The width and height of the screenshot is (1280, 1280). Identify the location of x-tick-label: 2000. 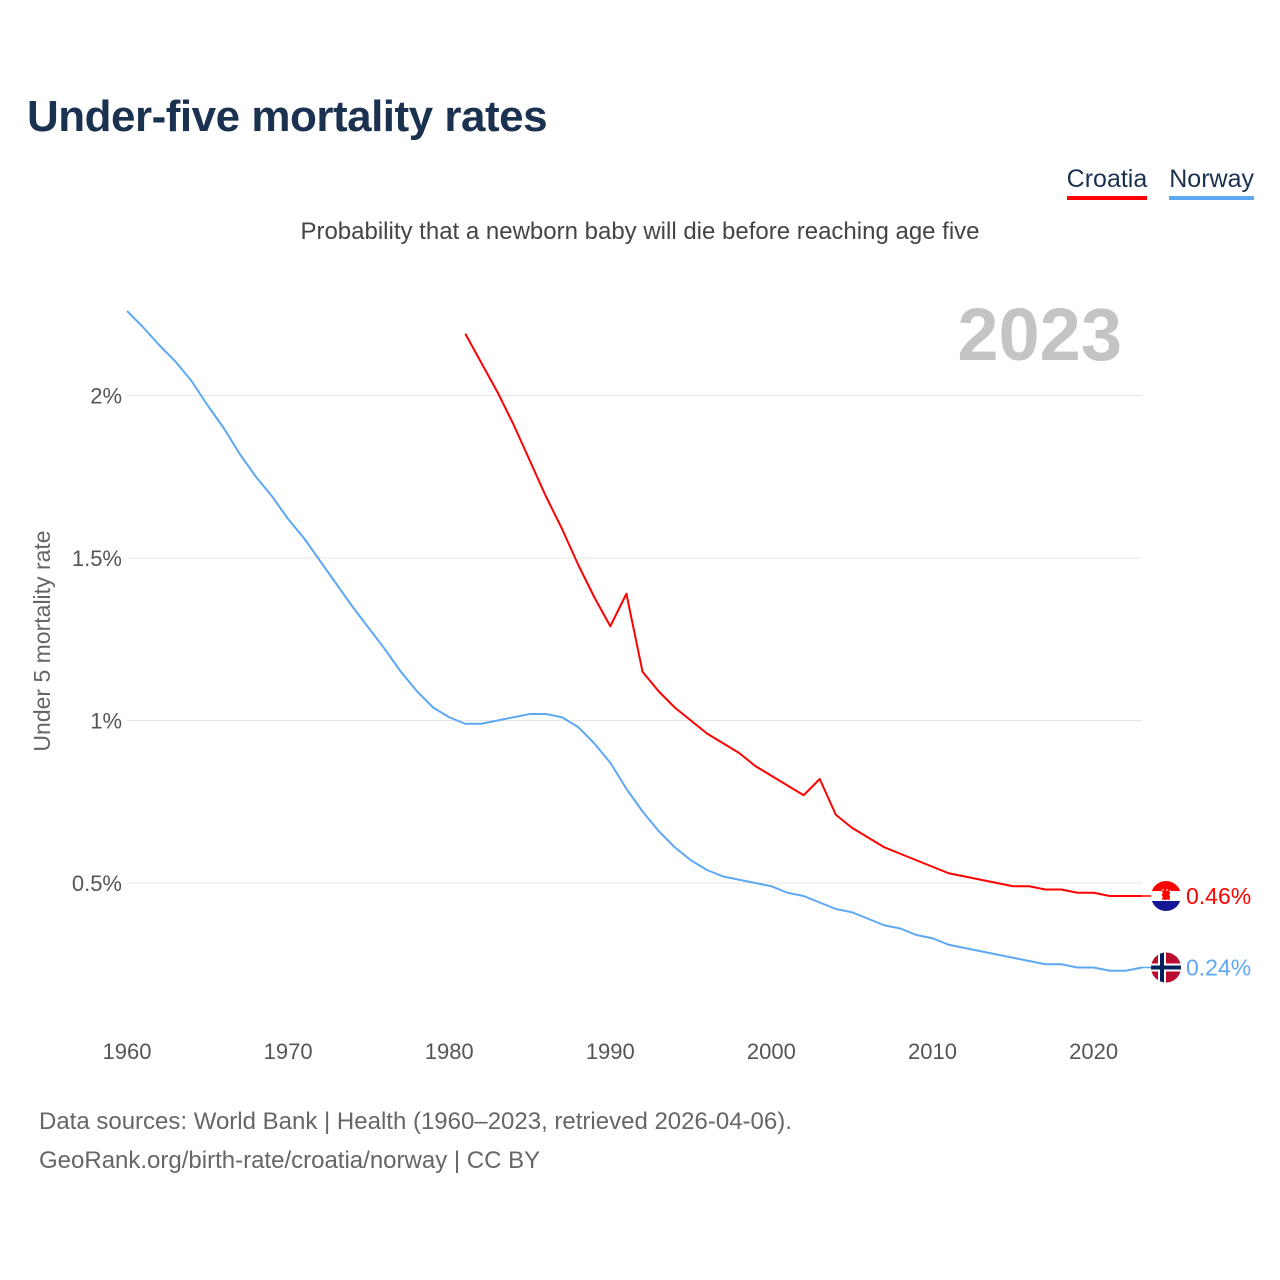
(771, 1051).